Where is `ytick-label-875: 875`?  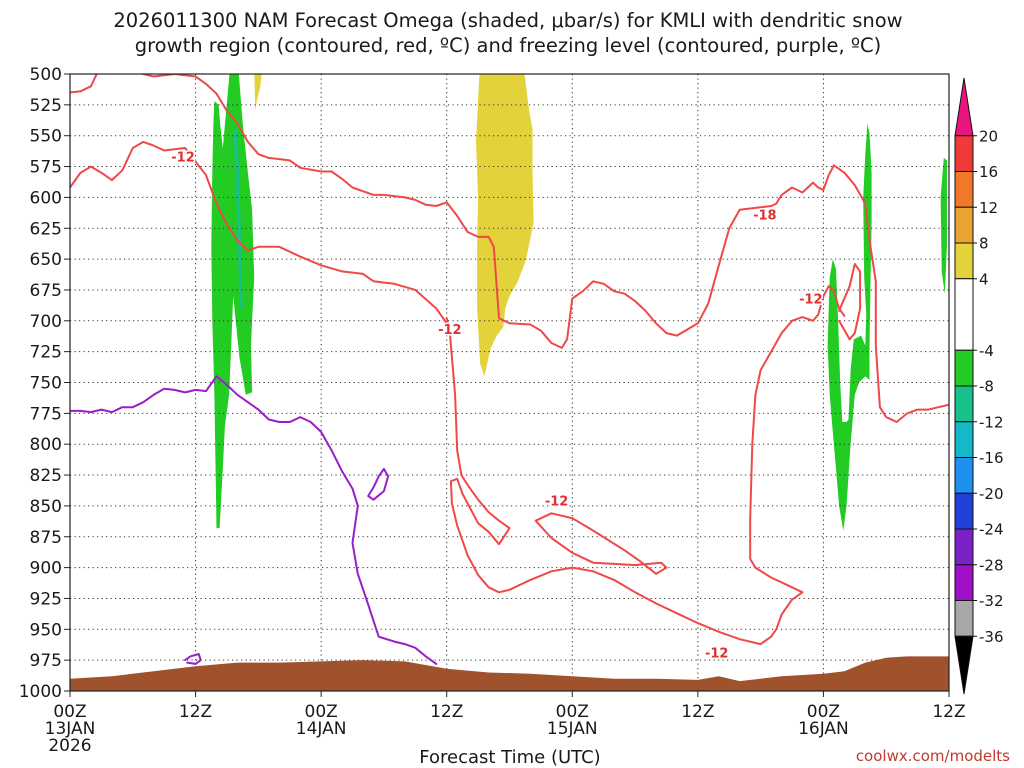
ytick-label-875: 875 is located at coordinates (46, 538).